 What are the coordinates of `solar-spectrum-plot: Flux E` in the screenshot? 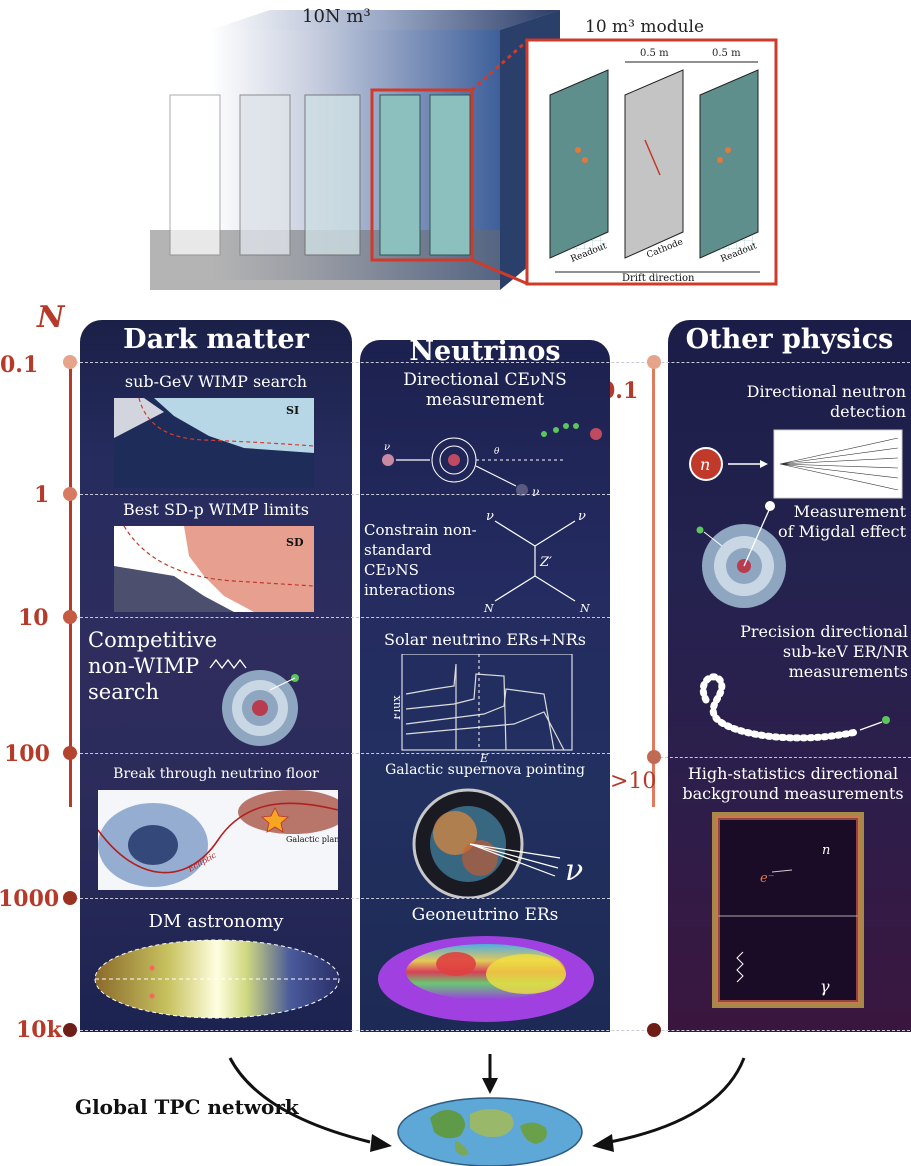 It's located at (483, 709).